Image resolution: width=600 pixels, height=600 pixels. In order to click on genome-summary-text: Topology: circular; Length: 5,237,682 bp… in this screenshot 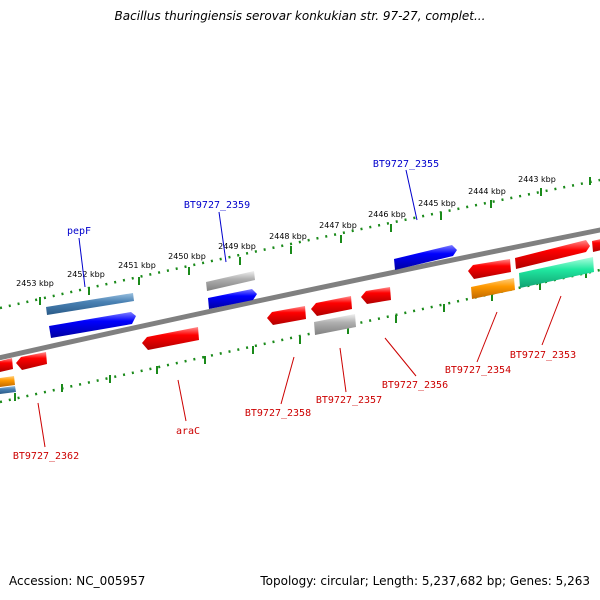, I will do `click(425, 581)`.